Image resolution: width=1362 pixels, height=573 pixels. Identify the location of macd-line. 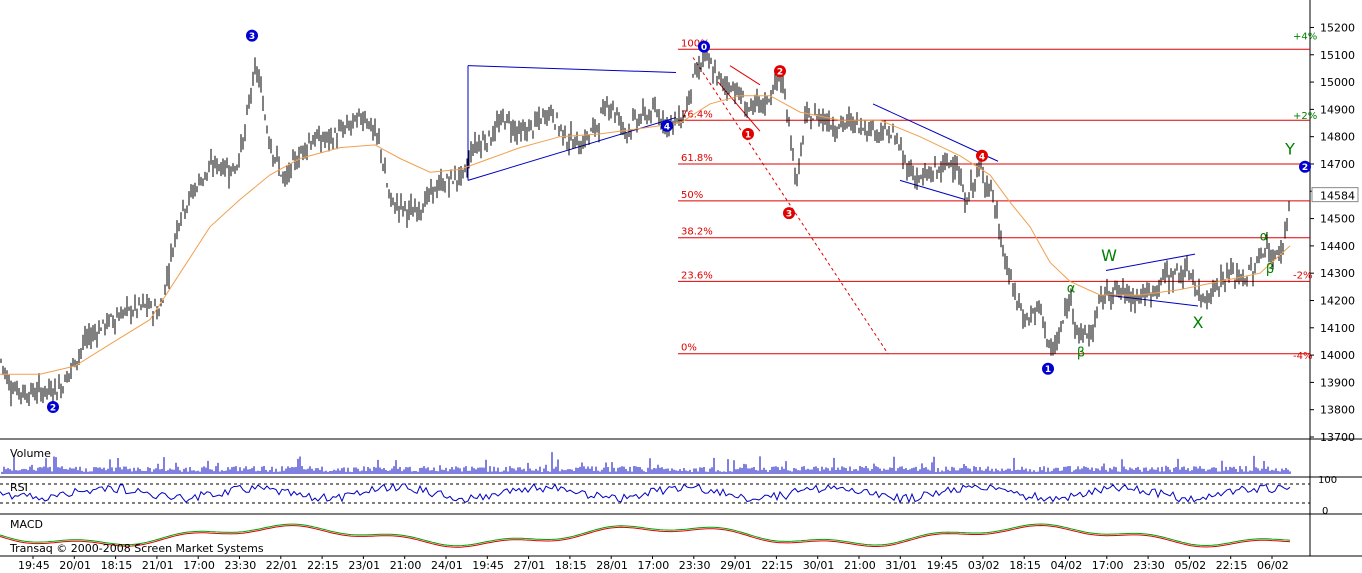
(645, 535).